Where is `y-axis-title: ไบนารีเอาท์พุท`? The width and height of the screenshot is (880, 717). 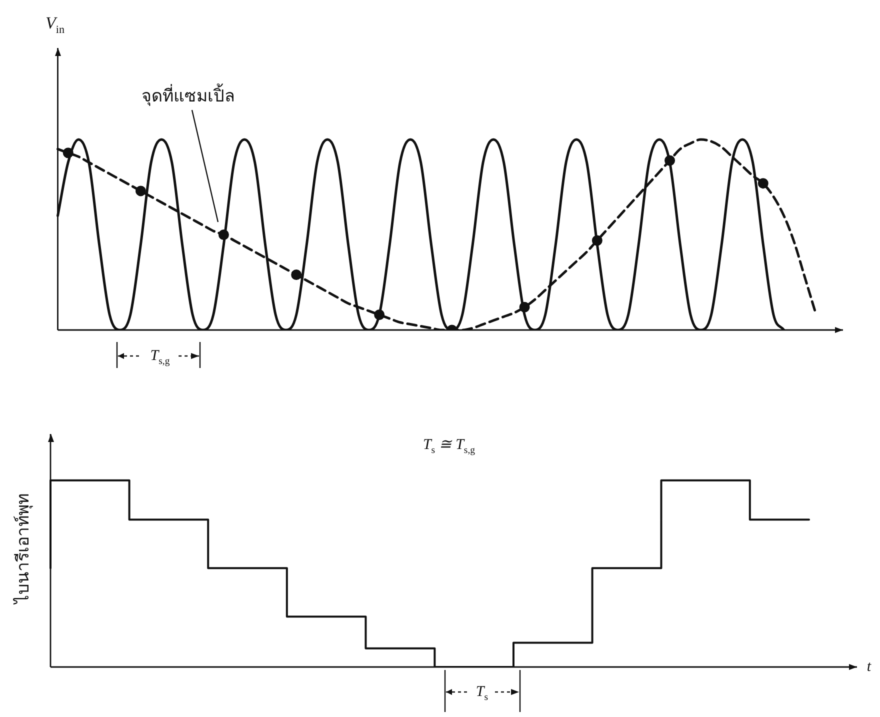
y-axis-title: ไบนารีเอาท์พุท is located at coordinates (23, 550).